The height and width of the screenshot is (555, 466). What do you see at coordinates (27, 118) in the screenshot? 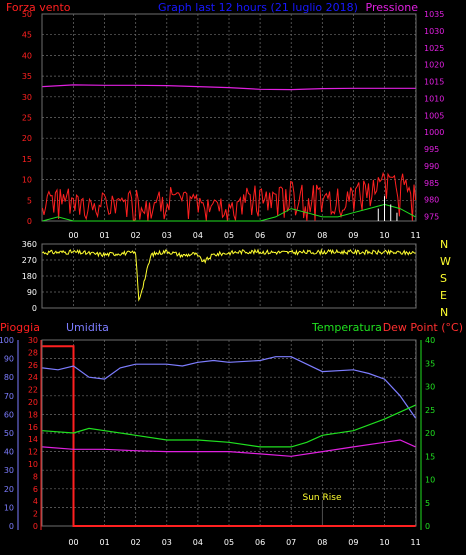
I see `p1-left-tick: 25` at bounding box center [27, 118].